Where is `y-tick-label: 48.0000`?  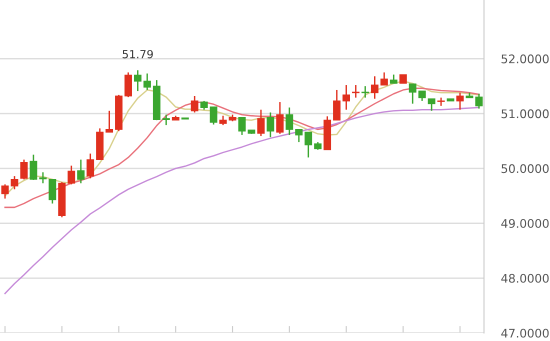 y-tick-label: 48.0000 is located at coordinates (525, 278).